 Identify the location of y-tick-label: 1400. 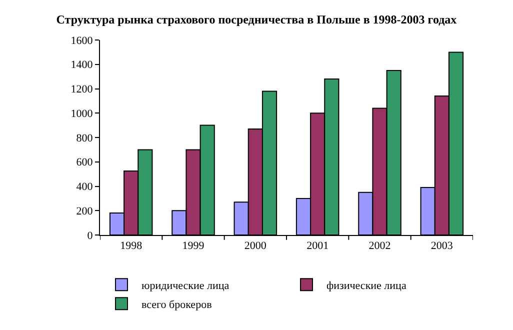
(82, 65).